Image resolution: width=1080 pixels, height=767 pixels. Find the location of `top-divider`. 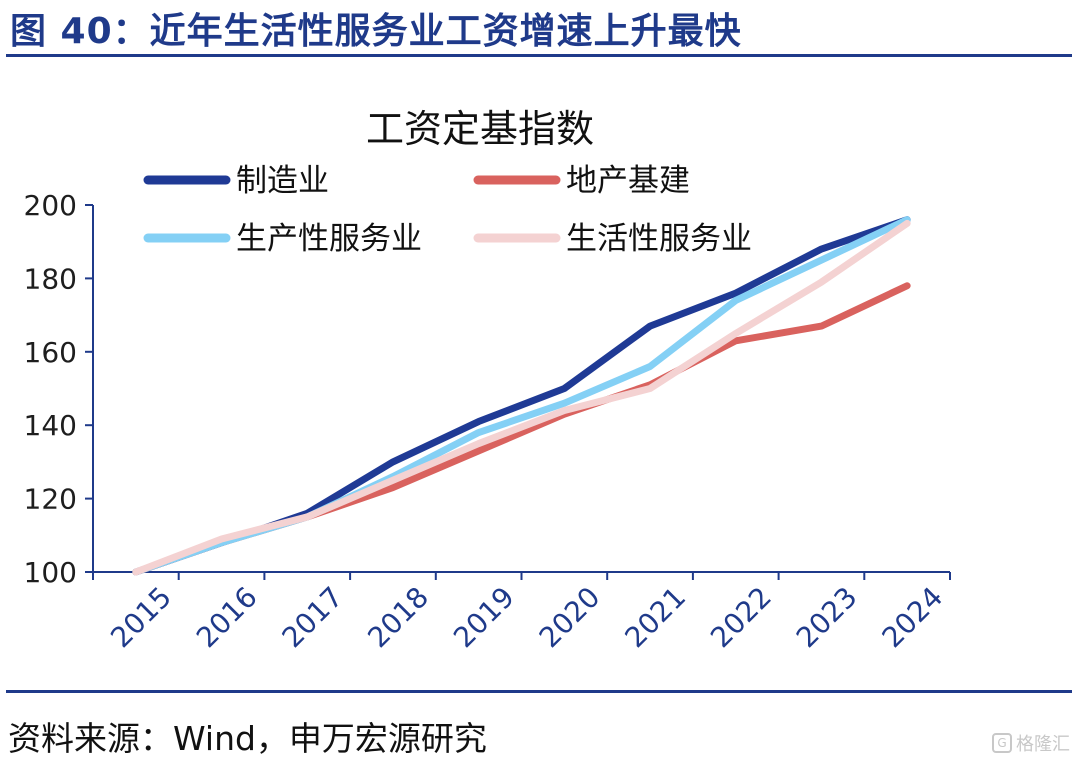

top-divider is located at coordinates (539, 55).